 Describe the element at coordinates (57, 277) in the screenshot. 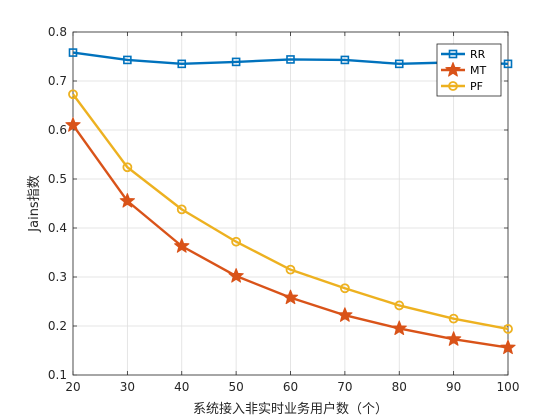

I see `y-tick-label: 0.3` at that location.